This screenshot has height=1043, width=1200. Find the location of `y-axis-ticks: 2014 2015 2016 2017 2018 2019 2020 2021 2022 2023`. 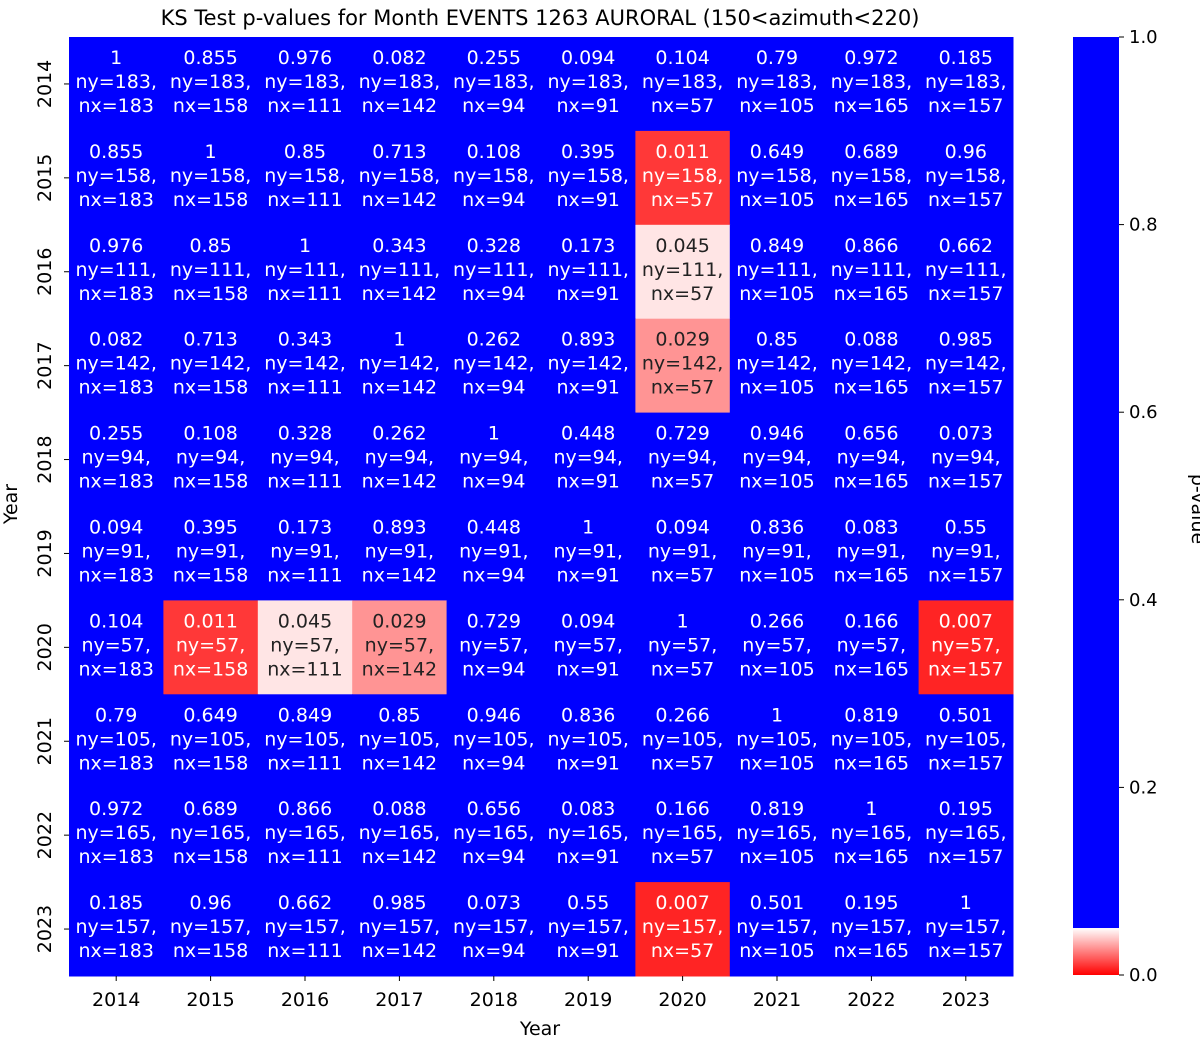

y-axis-ticks: 2014 2015 2016 2017 2018 2019 2020 2021 2022 2023 is located at coordinates (51, 506).